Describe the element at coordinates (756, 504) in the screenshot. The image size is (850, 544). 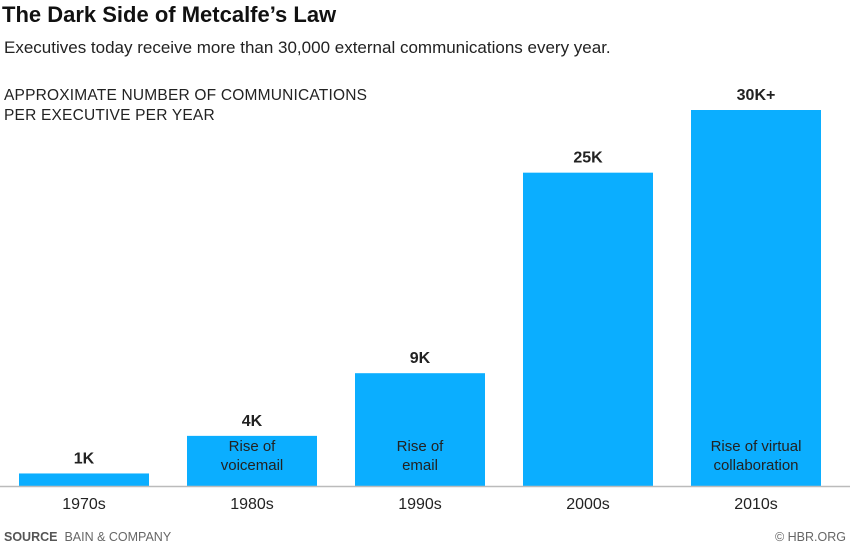
I see `x-tick-label: 2010s` at that location.